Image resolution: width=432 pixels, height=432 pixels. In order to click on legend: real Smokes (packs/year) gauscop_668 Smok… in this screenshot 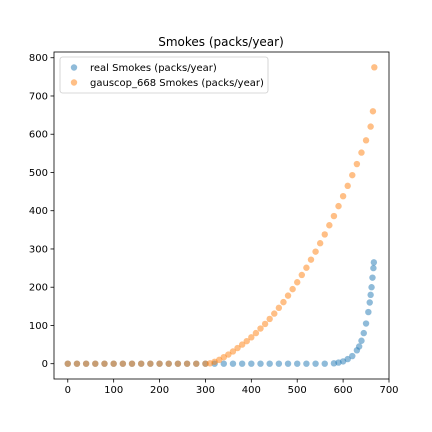, I will do `click(164, 75)`.